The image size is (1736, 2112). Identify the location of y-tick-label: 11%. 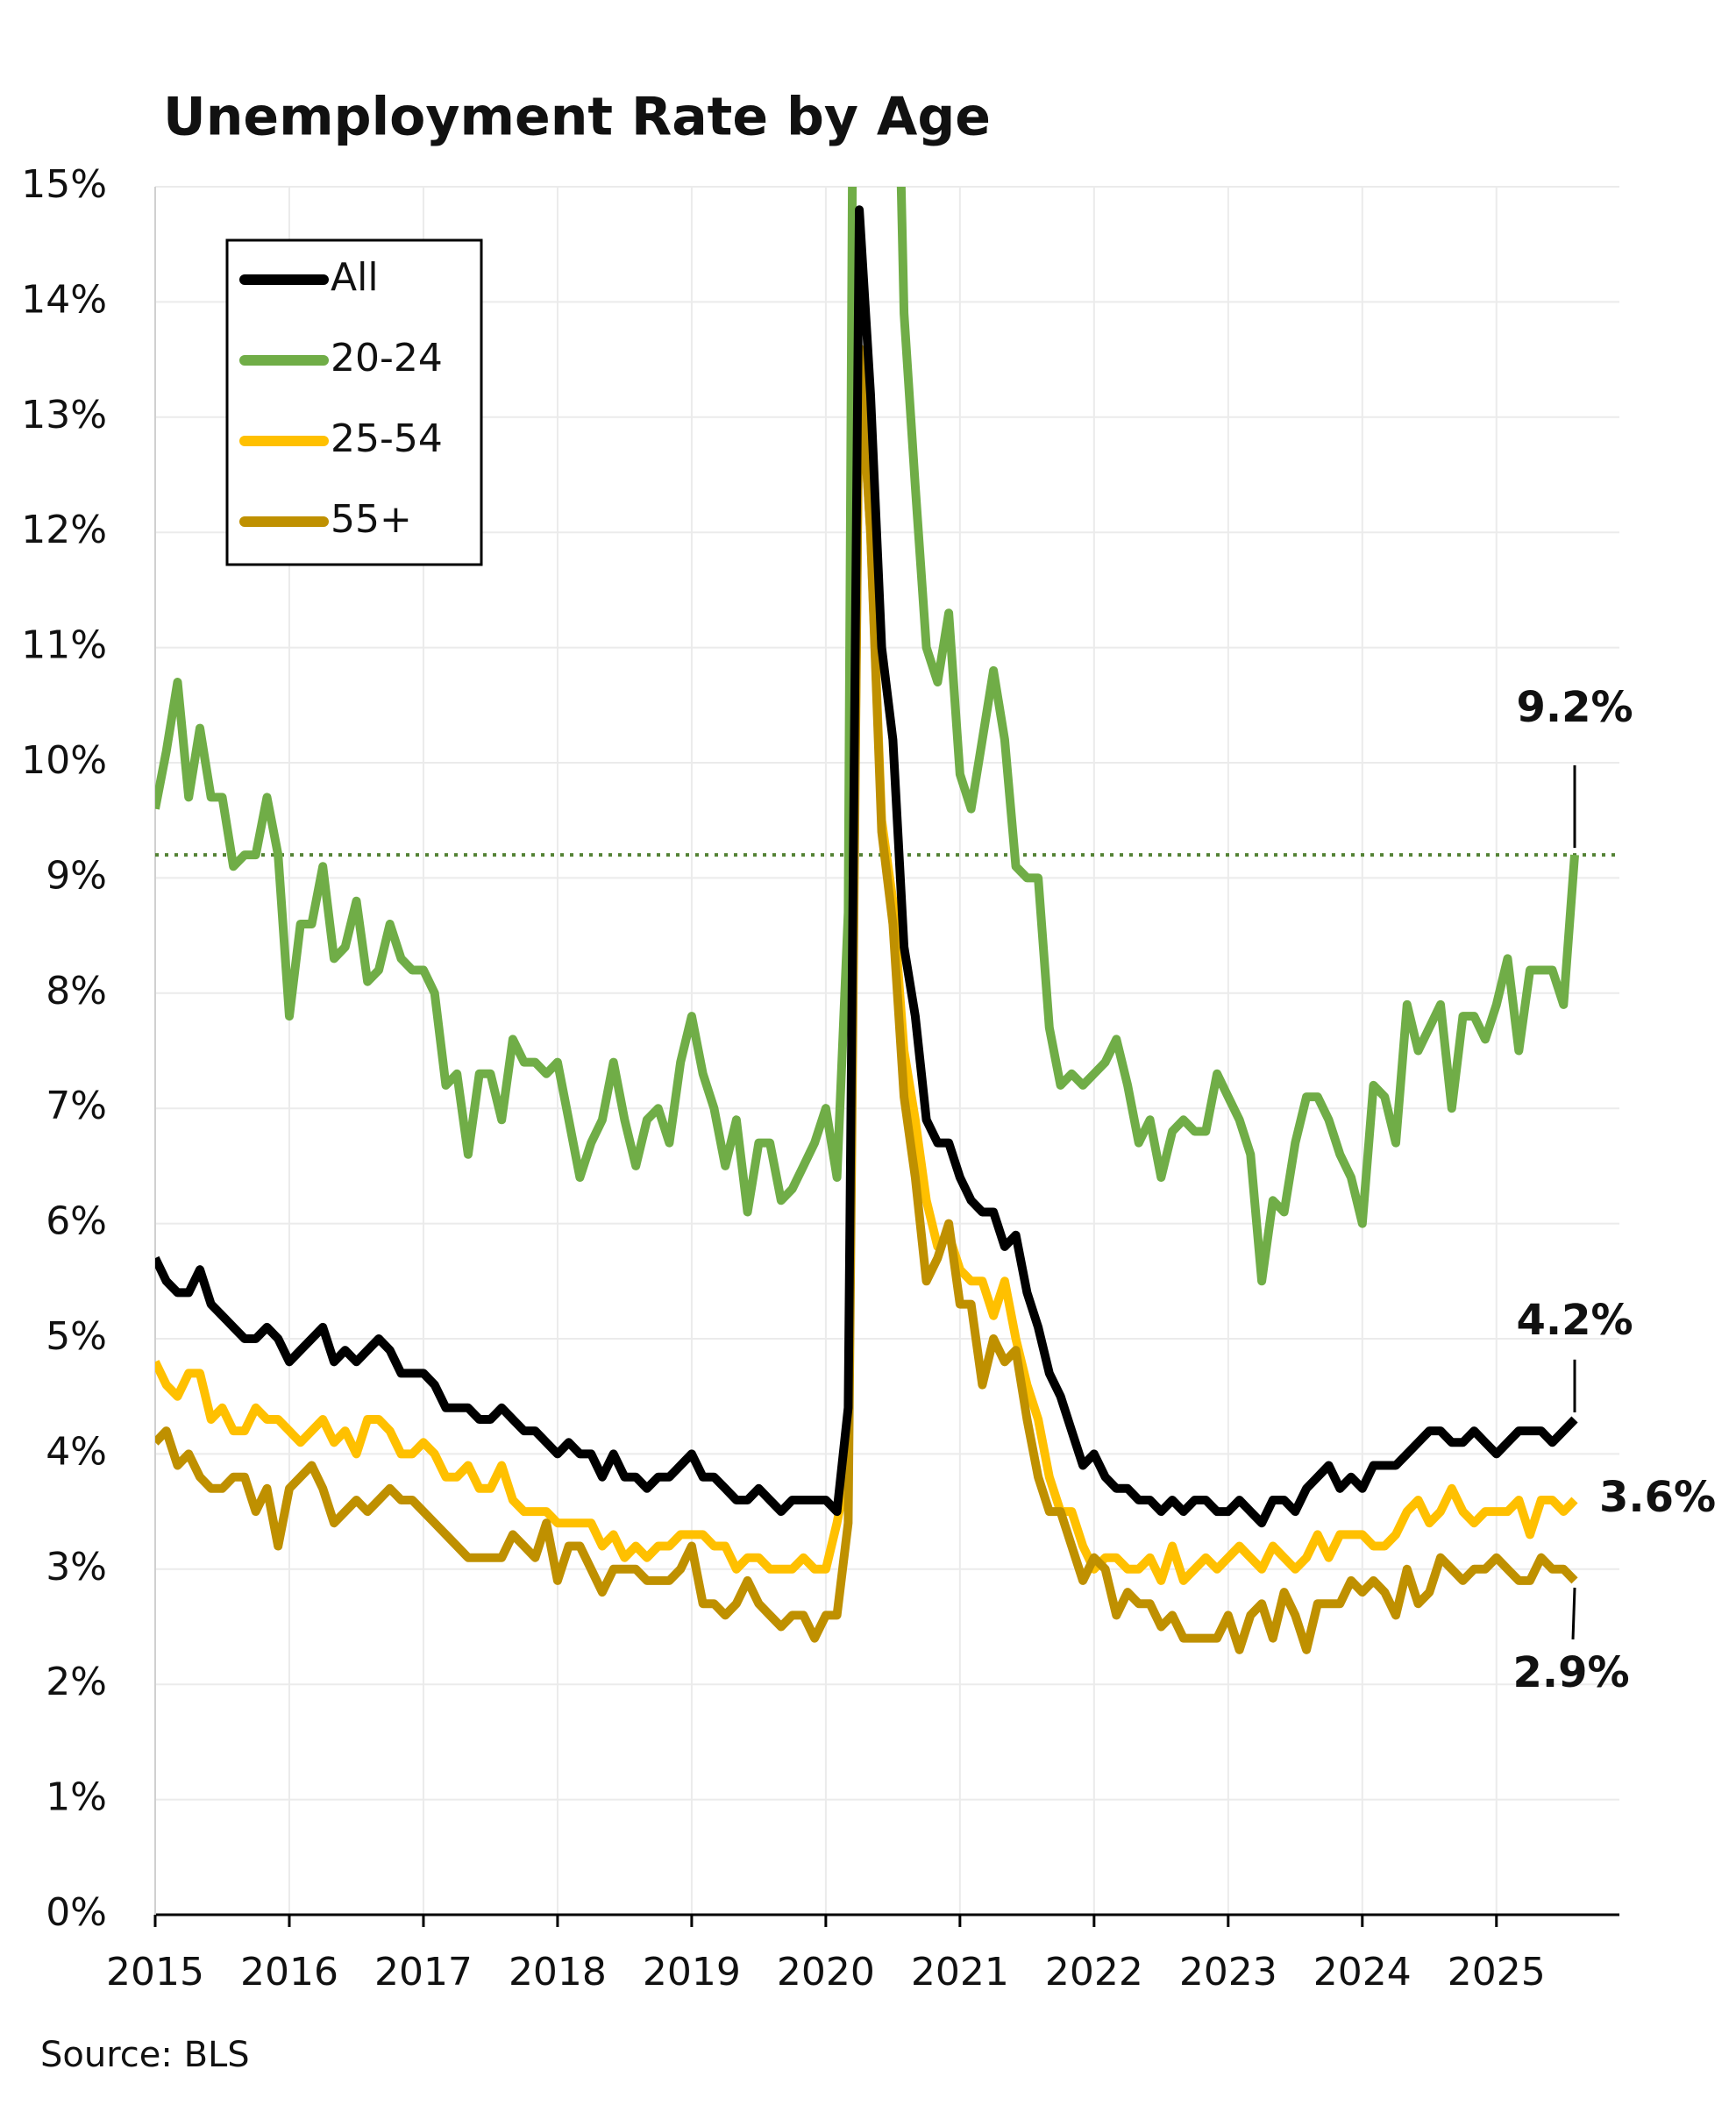
(64, 645).